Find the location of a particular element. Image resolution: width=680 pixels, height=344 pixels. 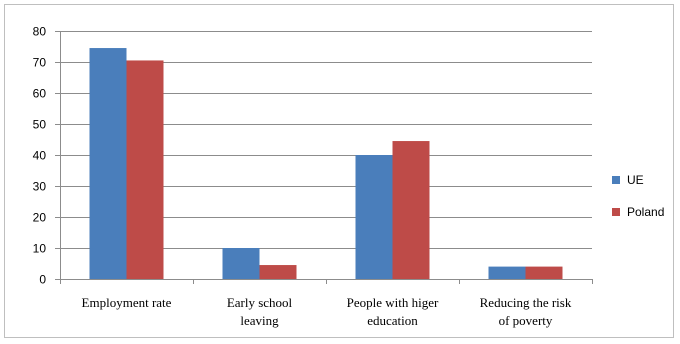

y-tick-labels: 0 10 20 30 40 50 60 70 80 is located at coordinates (40, 156).